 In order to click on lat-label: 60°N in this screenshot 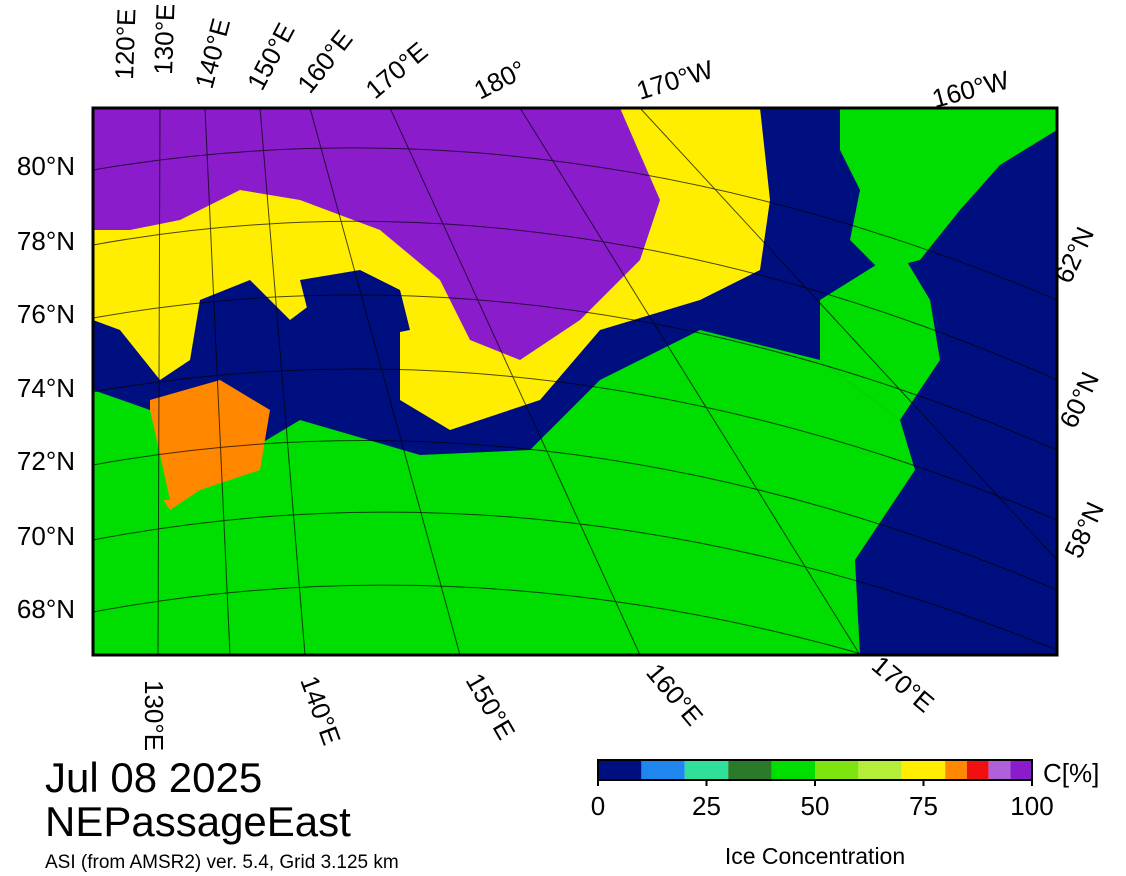, I will do `click(1079, 399)`.